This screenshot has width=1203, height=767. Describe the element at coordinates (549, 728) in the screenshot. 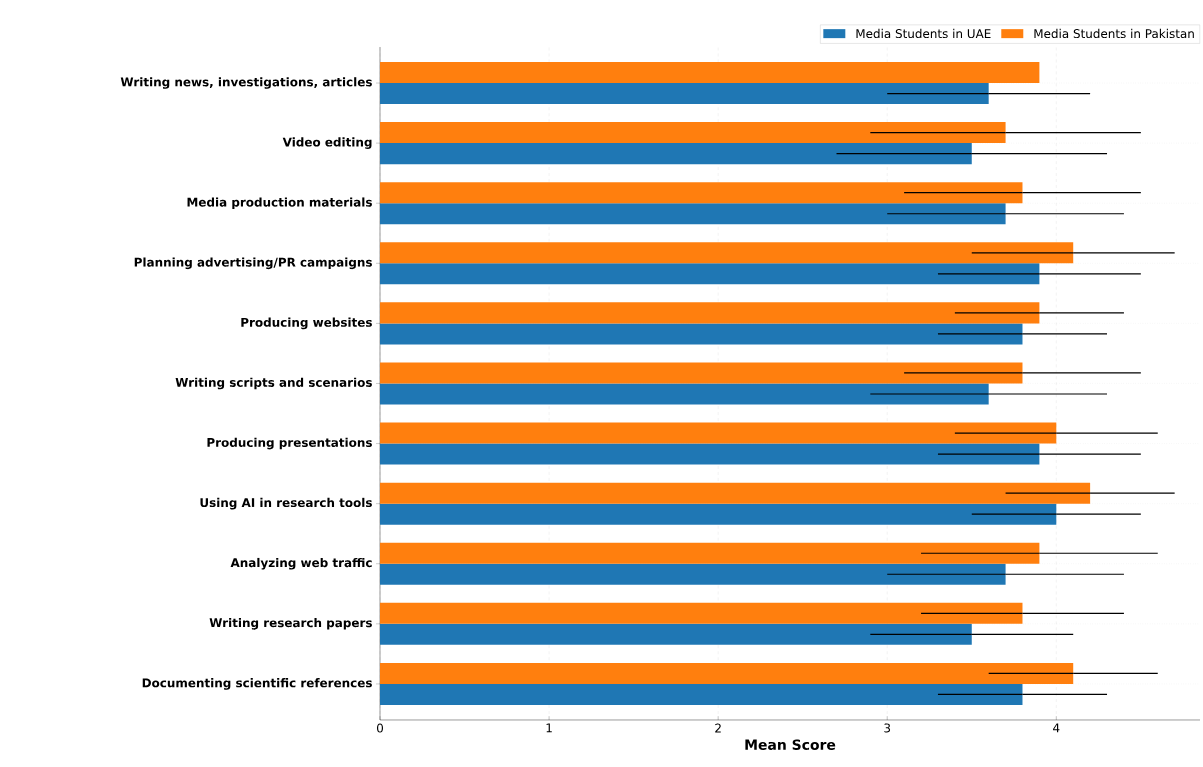

I see `x-tick-label: 1` at that location.